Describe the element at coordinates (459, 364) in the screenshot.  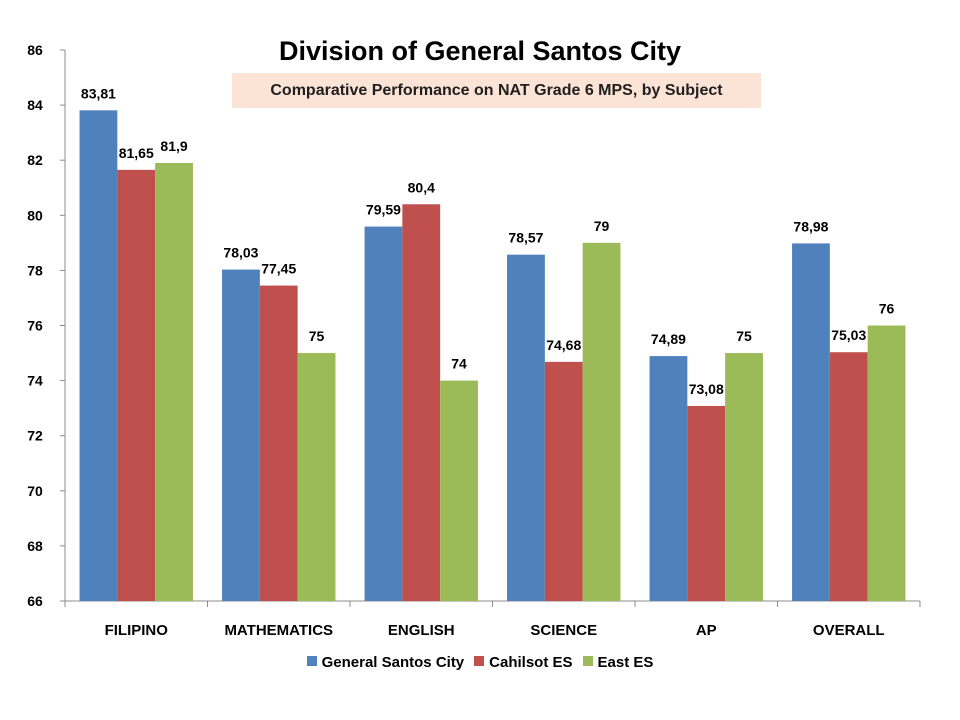
I see `data-label: 74` at that location.